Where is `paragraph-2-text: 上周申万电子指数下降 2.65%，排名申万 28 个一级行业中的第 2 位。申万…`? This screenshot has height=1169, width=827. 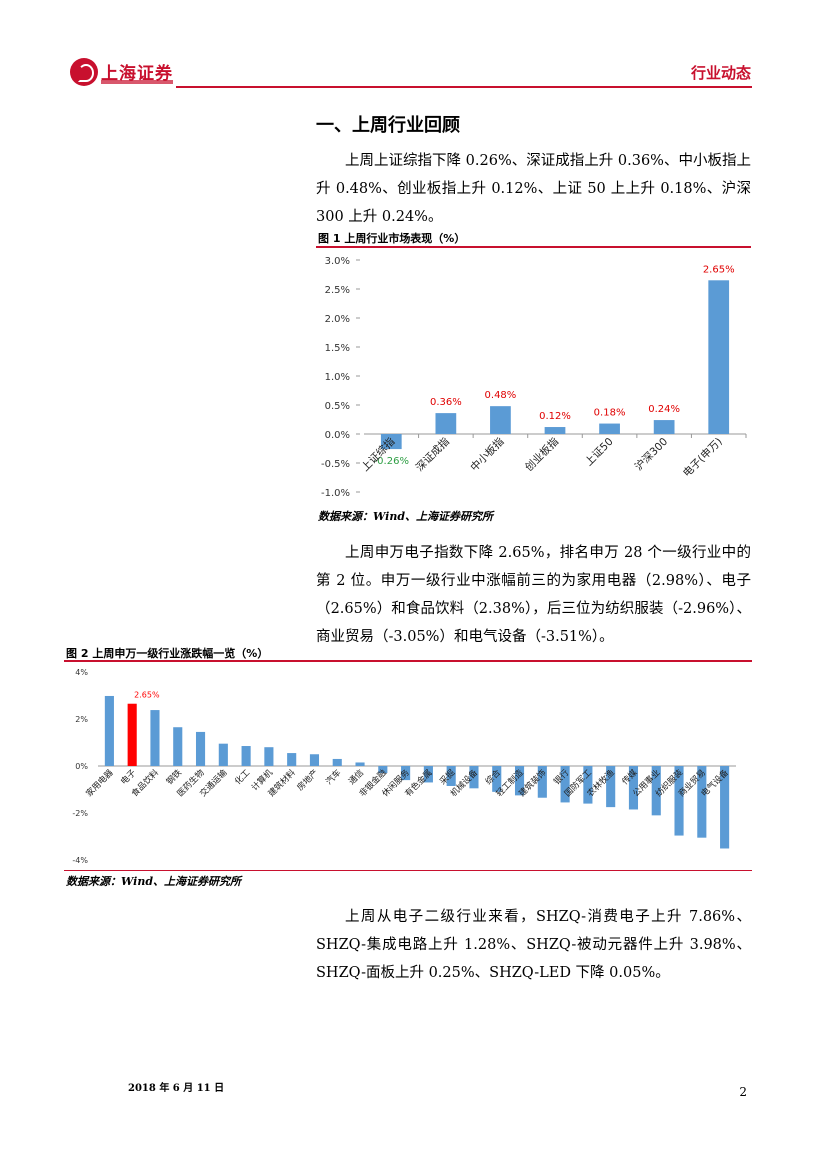 paragraph-2-text: 上周申万电子指数下降 2.65%，排名申万 28 个一级行业中的第 2 位。申万… is located at coordinates (533, 595).